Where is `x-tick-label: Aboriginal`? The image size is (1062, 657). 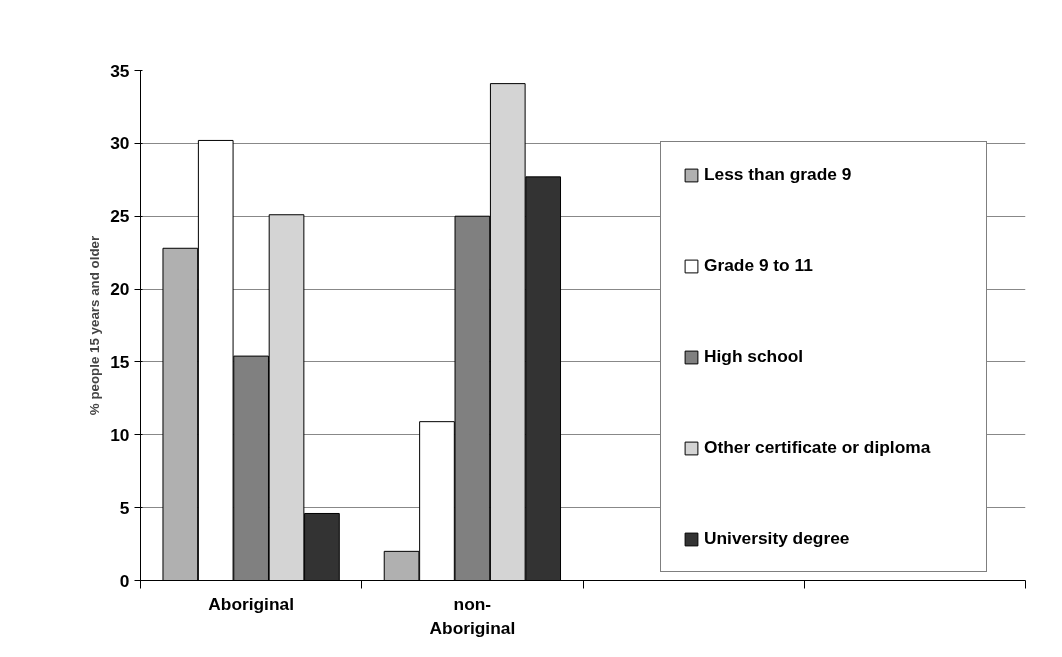 x-tick-label: Aboriginal is located at coordinates (251, 603).